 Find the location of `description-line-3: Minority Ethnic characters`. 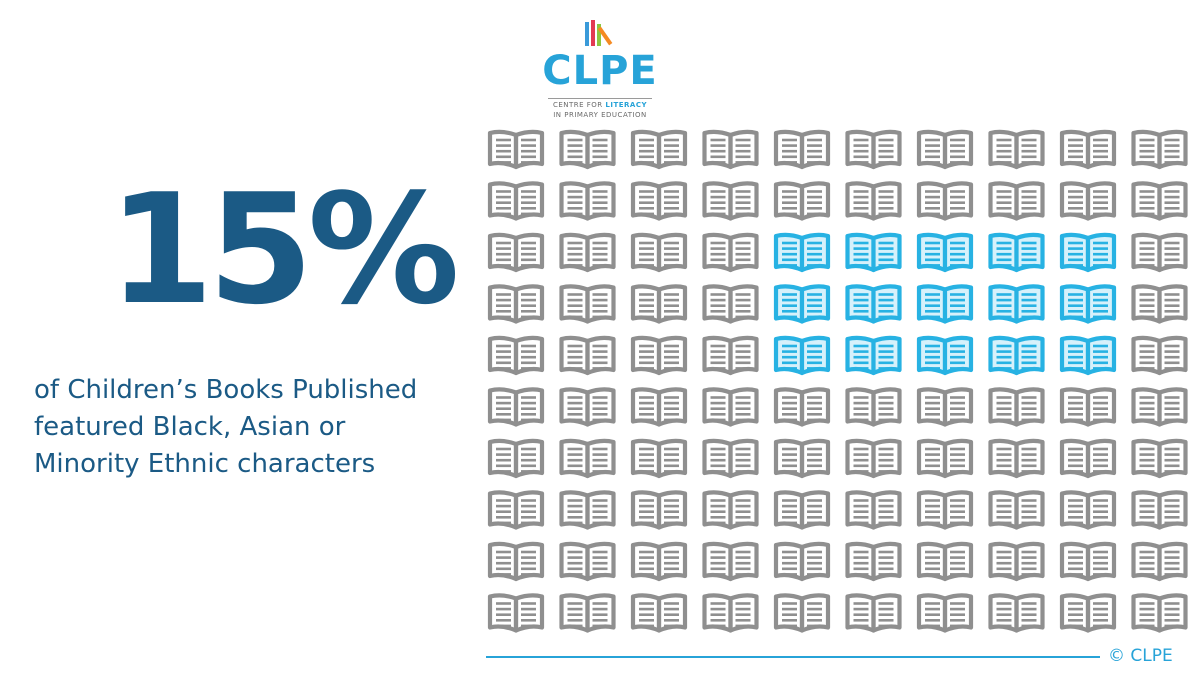

description-line-3: Minority Ethnic characters is located at coordinates (205, 464).